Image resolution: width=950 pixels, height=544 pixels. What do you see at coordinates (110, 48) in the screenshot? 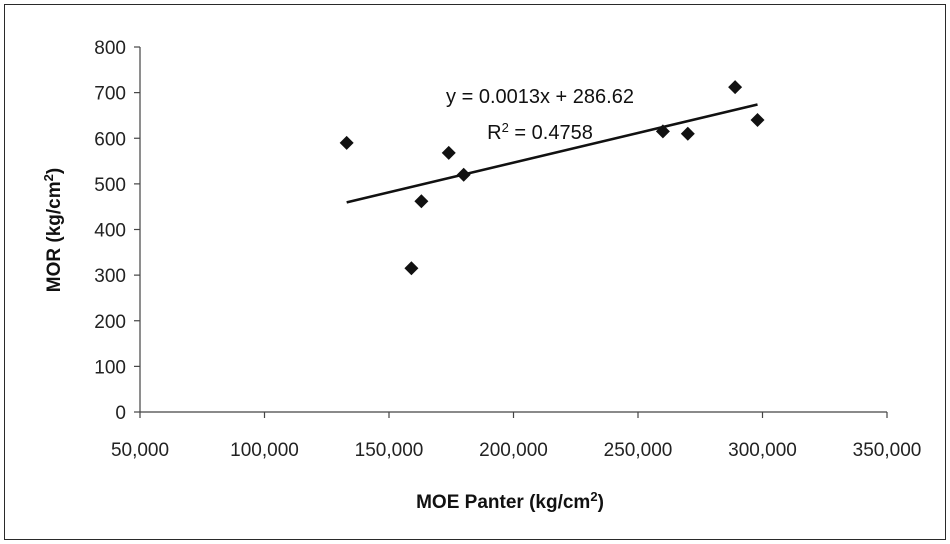
I see `y-tick-label: 800` at bounding box center [110, 48].